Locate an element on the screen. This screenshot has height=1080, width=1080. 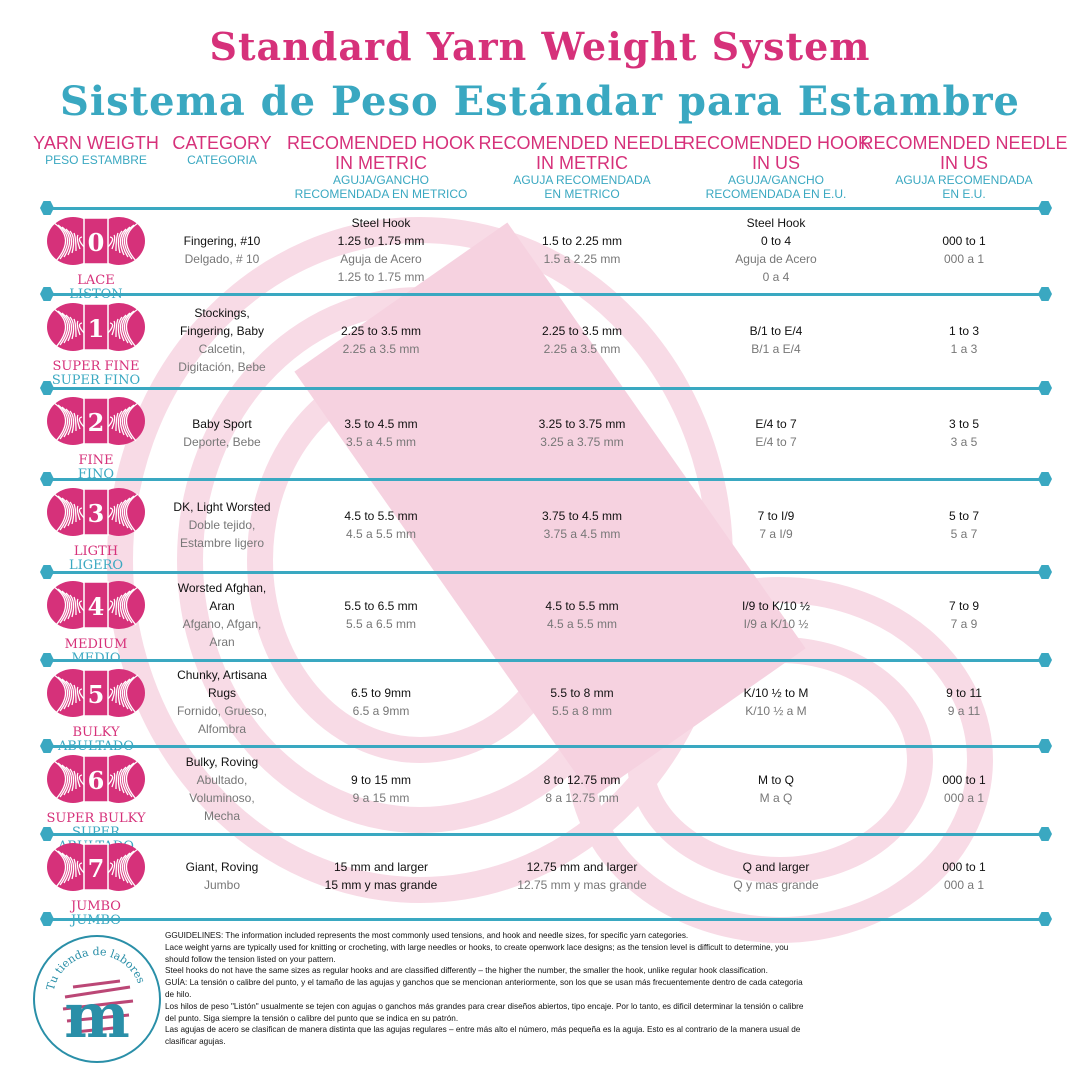
cell-text-es: Mecha is located at coordinates (222, 816).